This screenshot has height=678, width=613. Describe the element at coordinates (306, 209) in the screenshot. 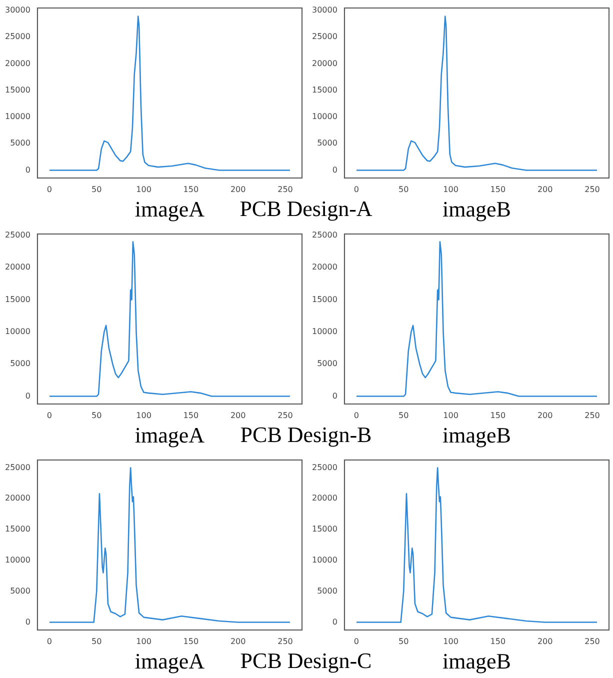

I see `text: PCB Design-A` at that location.